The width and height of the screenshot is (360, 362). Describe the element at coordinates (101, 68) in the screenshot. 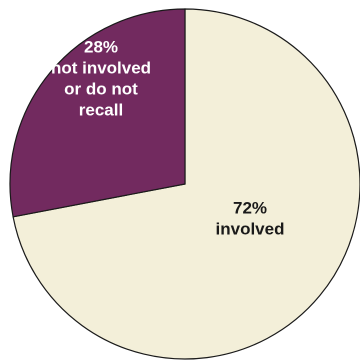

I see `pie-slice-label-line: not involved` at that location.